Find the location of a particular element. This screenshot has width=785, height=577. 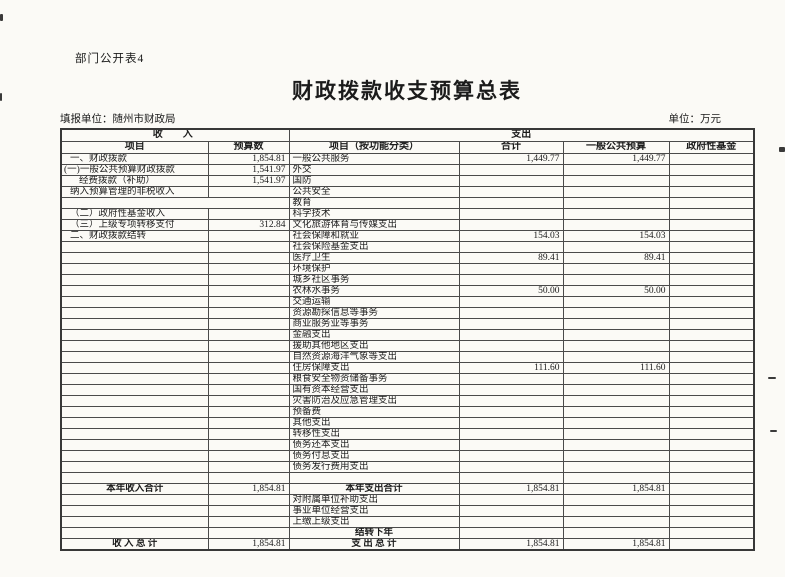

table-row: 农林水事务 50.00 50.00 is located at coordinates (407, 290).